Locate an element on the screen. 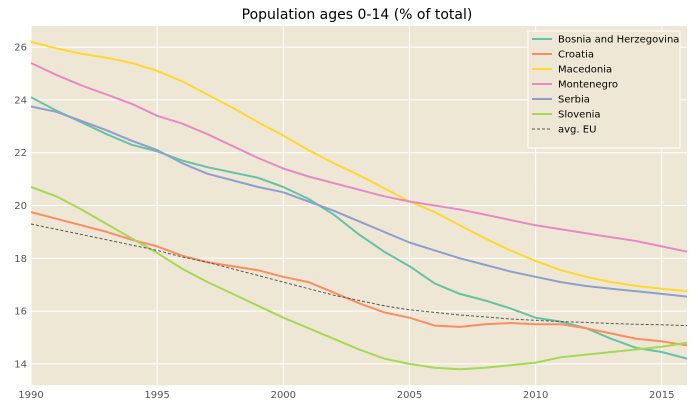 Image resolution: width=700 pixels, height=420 pixels. legend-box is located at coordinates (604, 89).